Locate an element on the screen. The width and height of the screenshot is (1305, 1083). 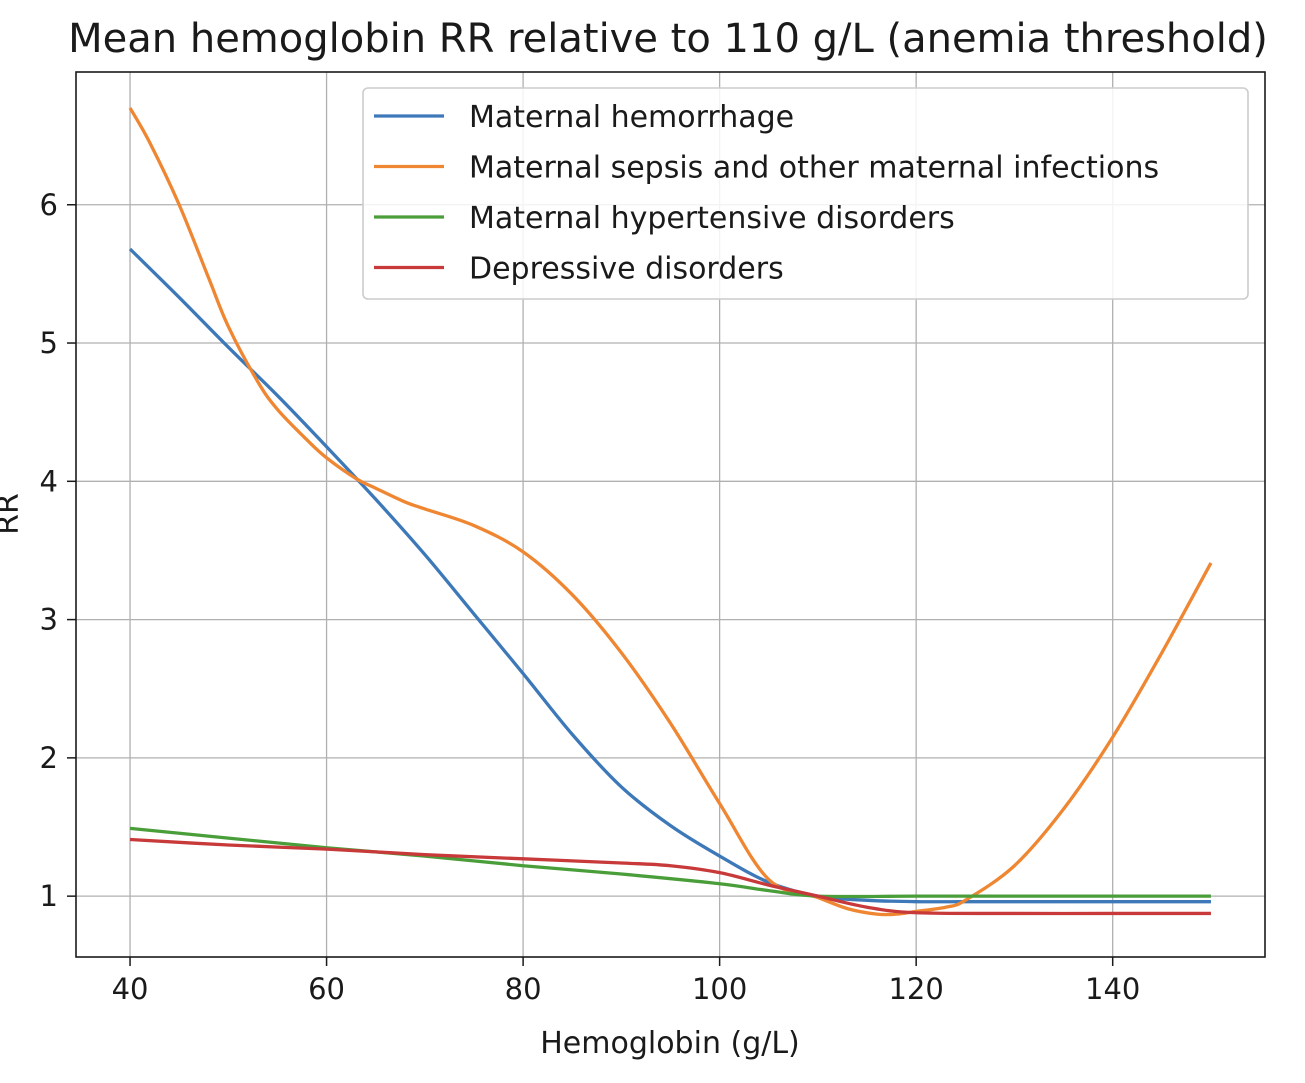
y-axis-label: RR is located at coordinates (13, 514).